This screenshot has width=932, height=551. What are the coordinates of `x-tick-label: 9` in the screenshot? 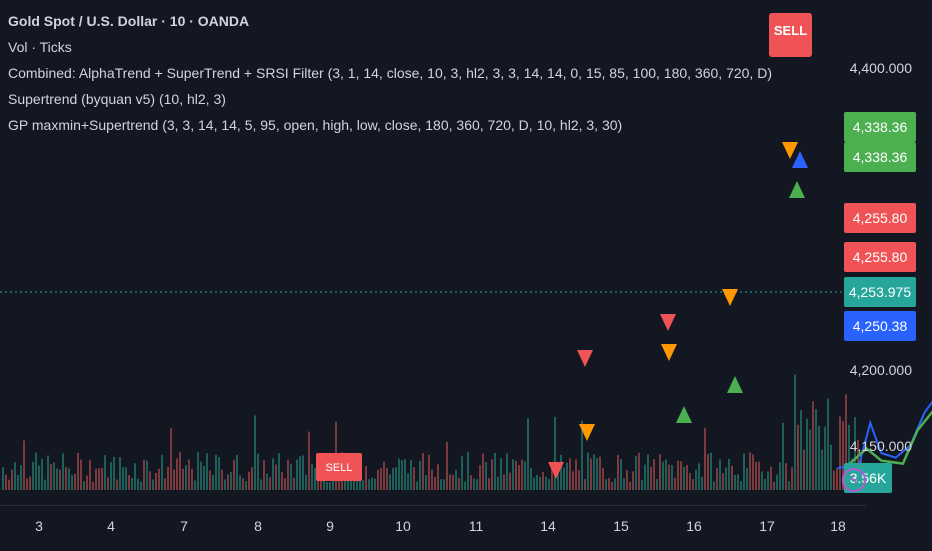 It's located at (330, 526).